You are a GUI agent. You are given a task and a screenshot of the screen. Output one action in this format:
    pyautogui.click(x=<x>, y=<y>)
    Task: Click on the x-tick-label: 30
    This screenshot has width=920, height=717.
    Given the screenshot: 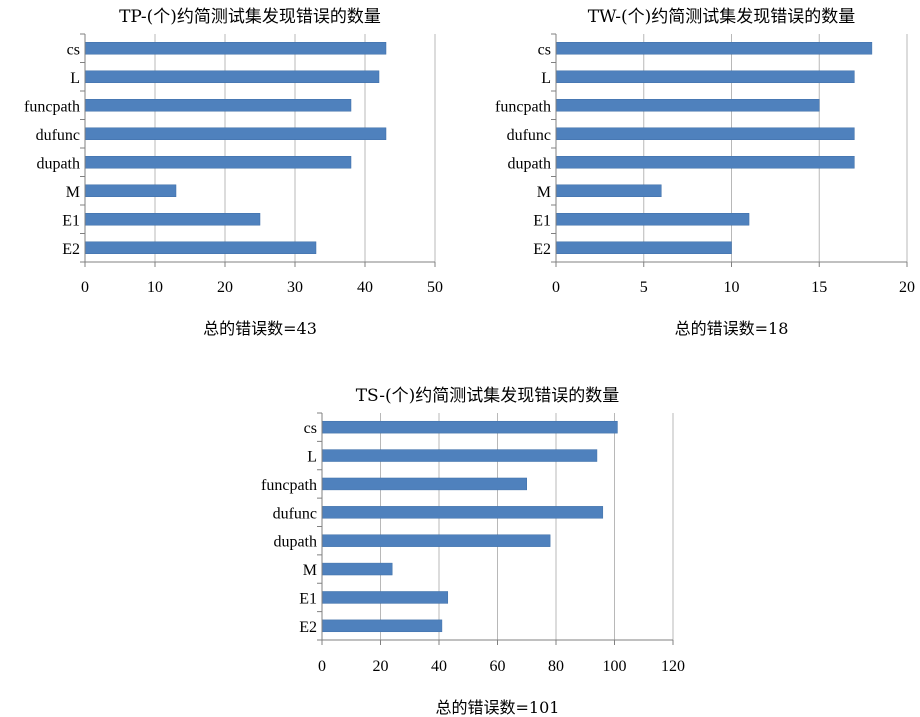 What is the action you would take?
    pyautogui.click(x=295, y=287)
    